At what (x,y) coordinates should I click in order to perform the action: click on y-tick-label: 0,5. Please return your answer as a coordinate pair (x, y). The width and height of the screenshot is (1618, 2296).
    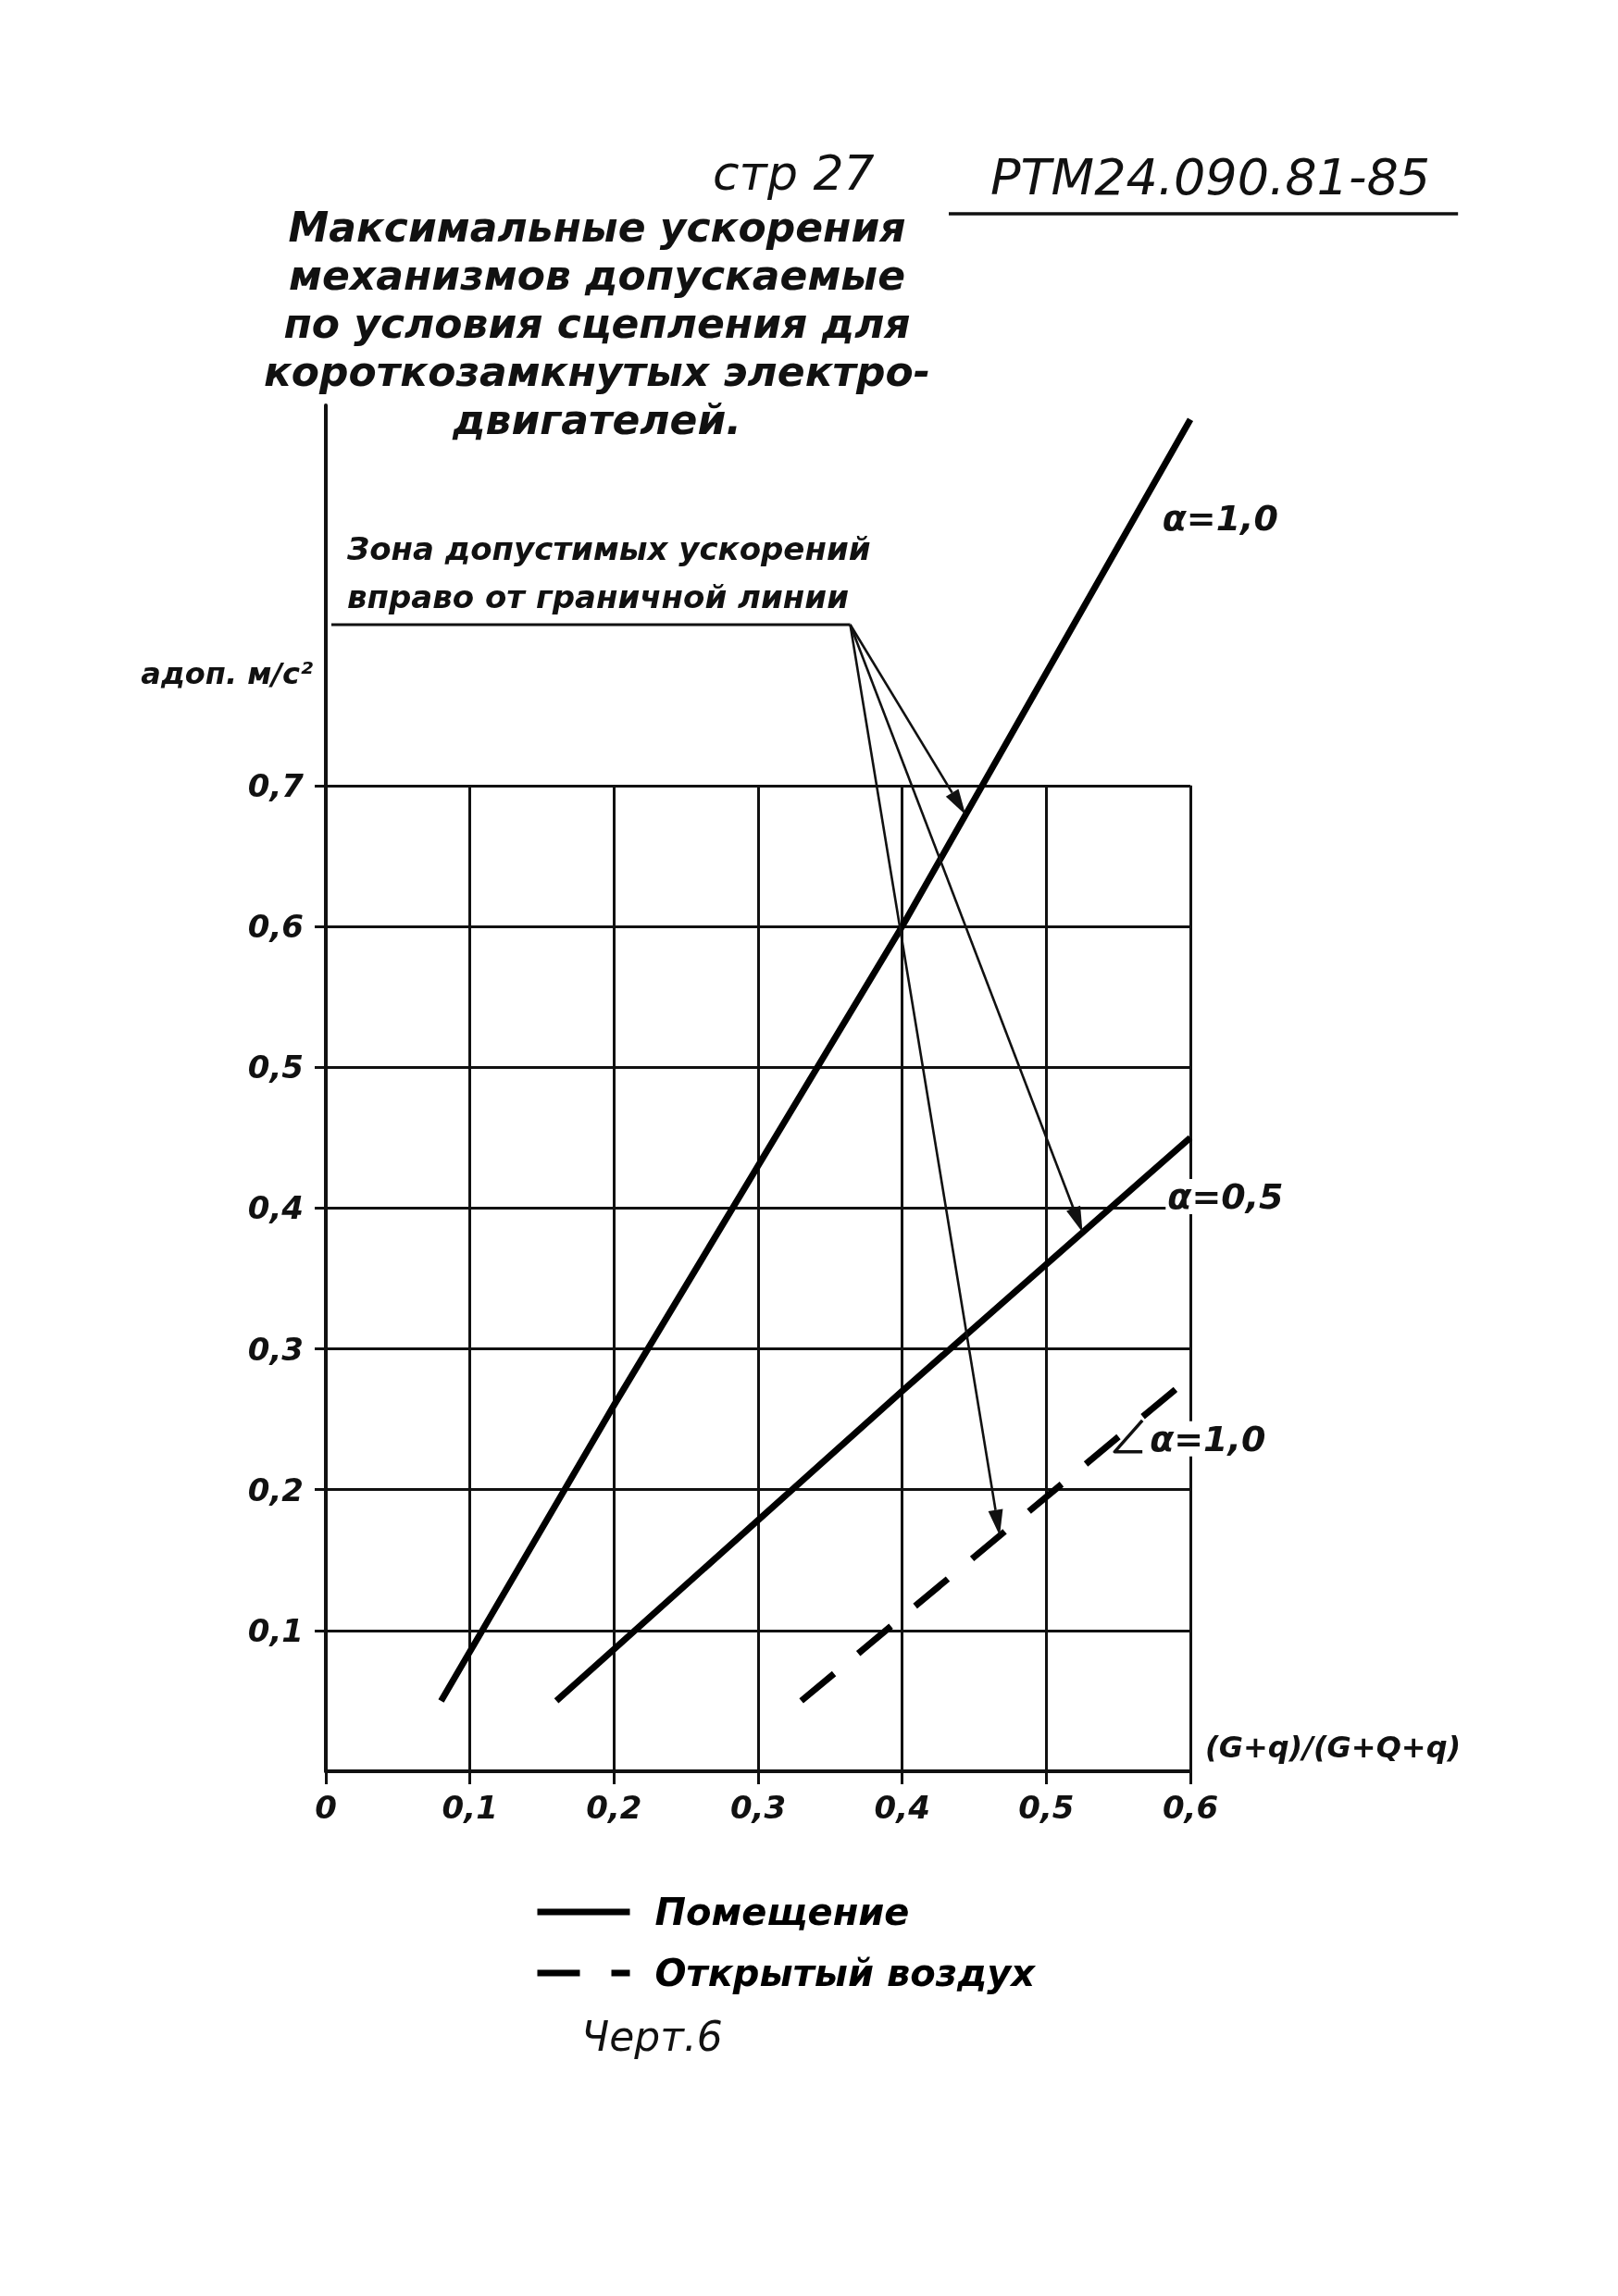
    Looking at the image, I should click on (275, 1067).